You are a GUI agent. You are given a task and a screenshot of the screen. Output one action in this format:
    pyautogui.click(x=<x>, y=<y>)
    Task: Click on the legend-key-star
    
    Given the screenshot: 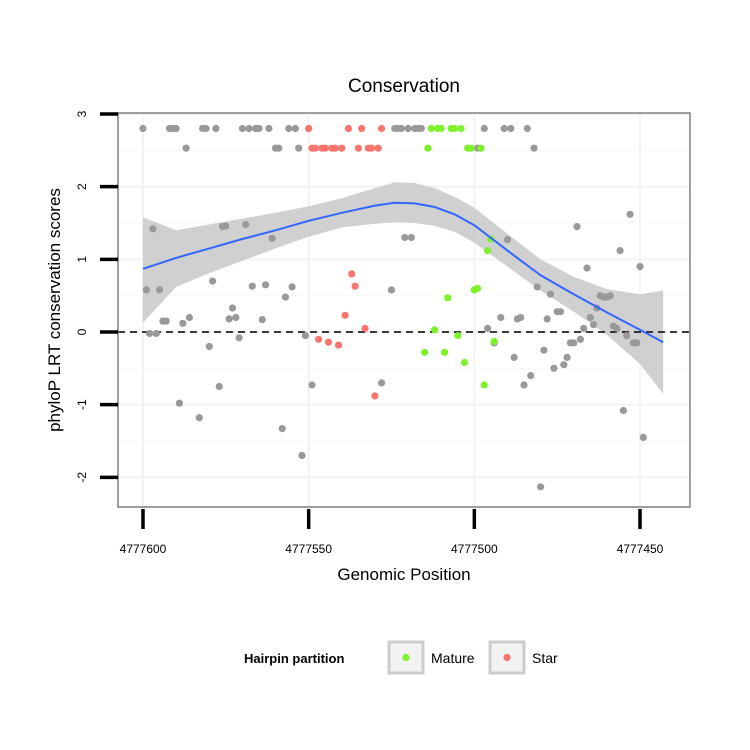 What is the action you would take?
    pyautogui.click(x=507, y=657)
    